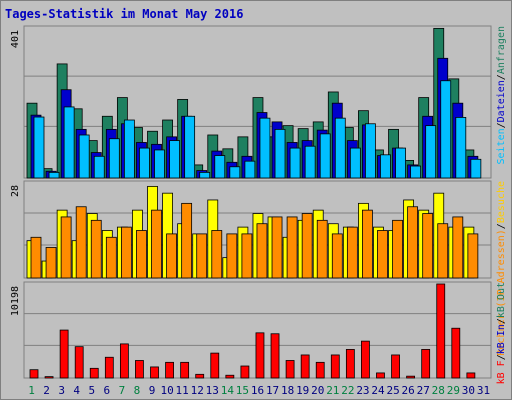 The height and width of the screenshot is (400, 512). I want to click on chart-title: Tages-Statistik im Monat May 2016, so click(124, 14).